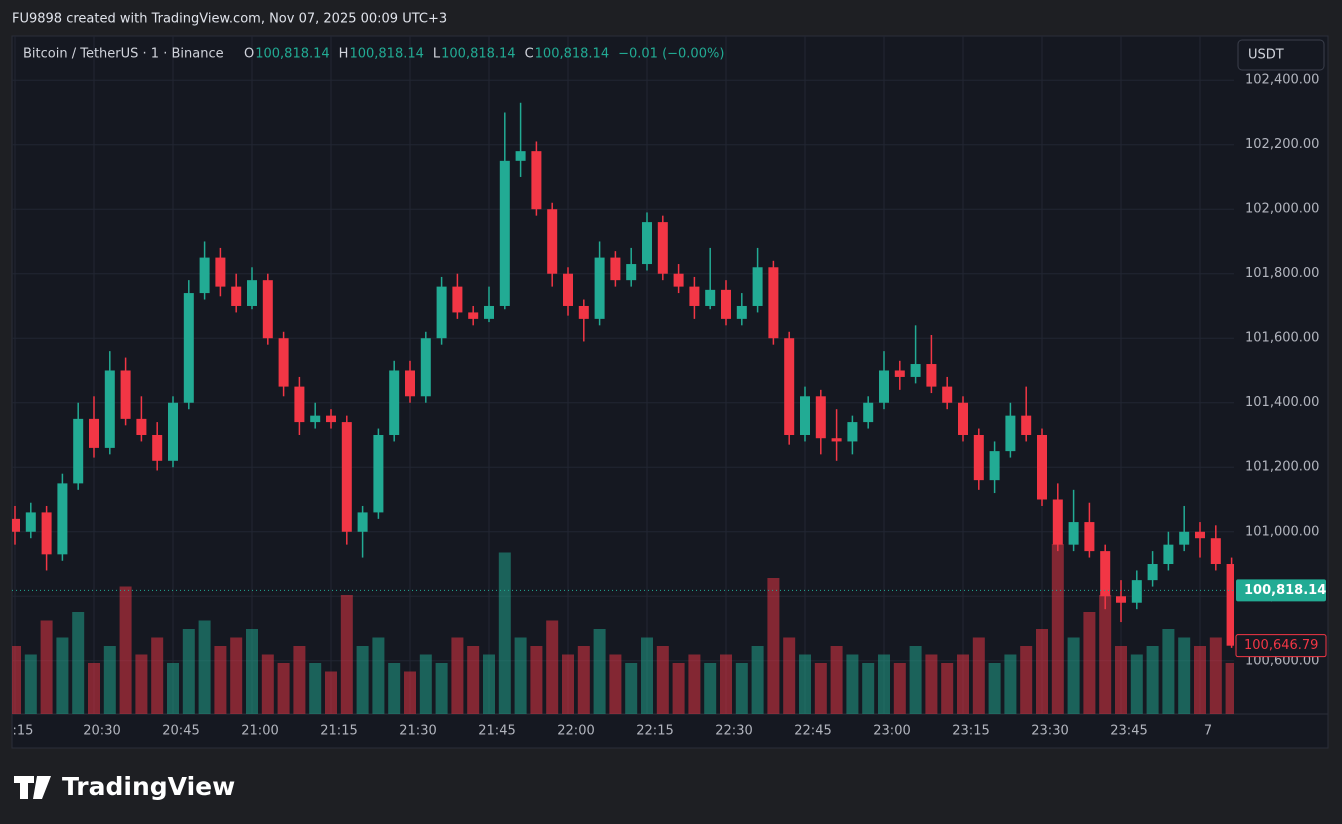 The width and height of the screenshot is (1342, 824). Describe the element at coordinates (496, 731) in the screenshot. I see `x-tick-label: 21:45` at that location.